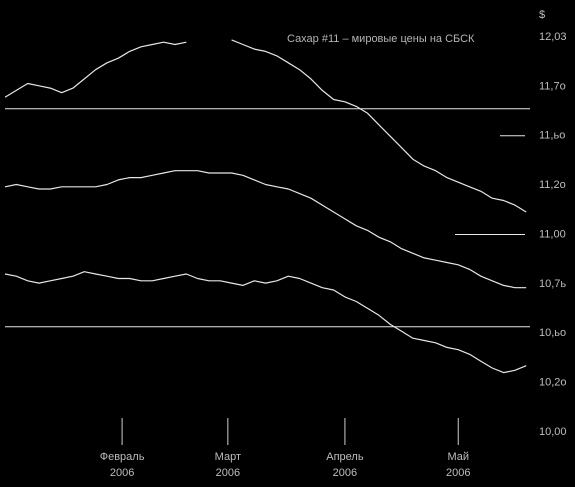 This screenshot has height=487, width=575. What do you see at coordinates (490, 185) in the screenshot?
I see `y-tick-marks` at bounding box center [490, 185].